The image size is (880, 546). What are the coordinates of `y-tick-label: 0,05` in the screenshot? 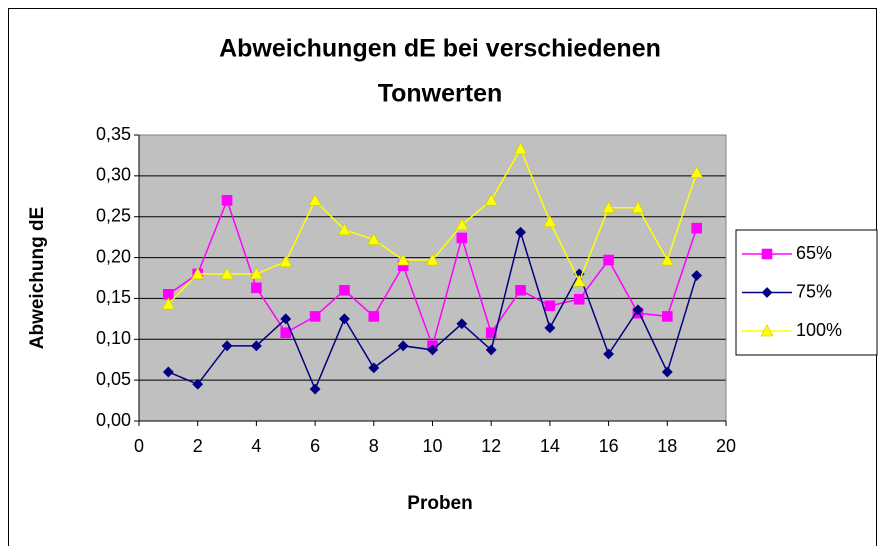 It's located at (113, 379).